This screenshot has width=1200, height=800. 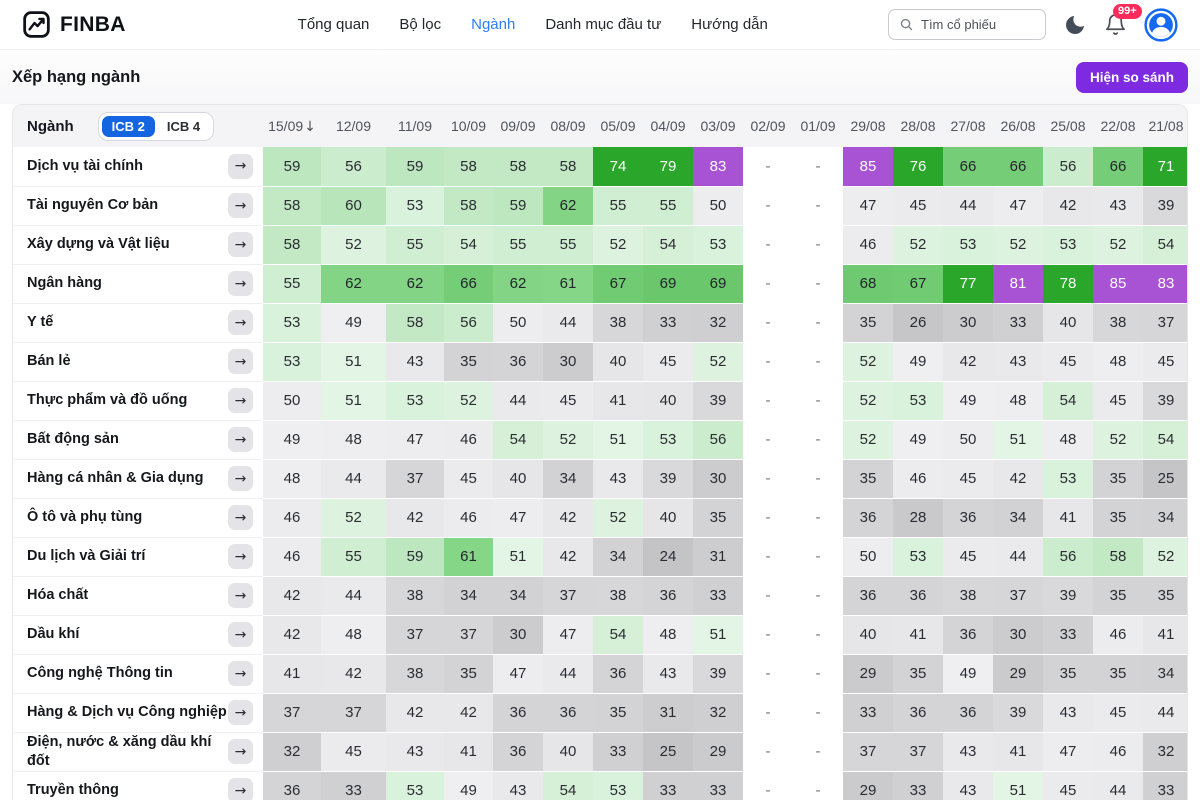 What do you see at coordinates (968, 126) in the screenshot?
I see `date-column-header: 27/08` at bounding box center [968, 126].